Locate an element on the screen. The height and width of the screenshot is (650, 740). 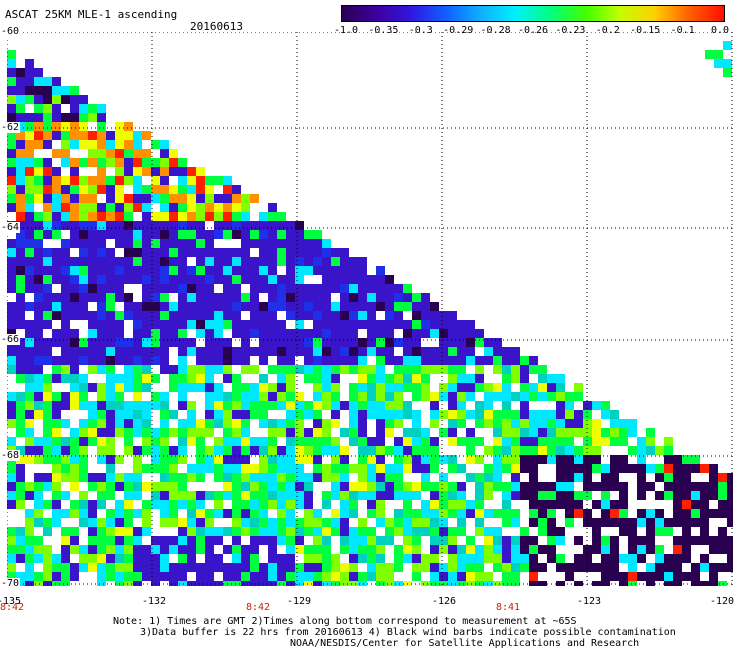
map-title: ASCAT 25KM MLE-1 ascending is located at coordinates (91, 14).